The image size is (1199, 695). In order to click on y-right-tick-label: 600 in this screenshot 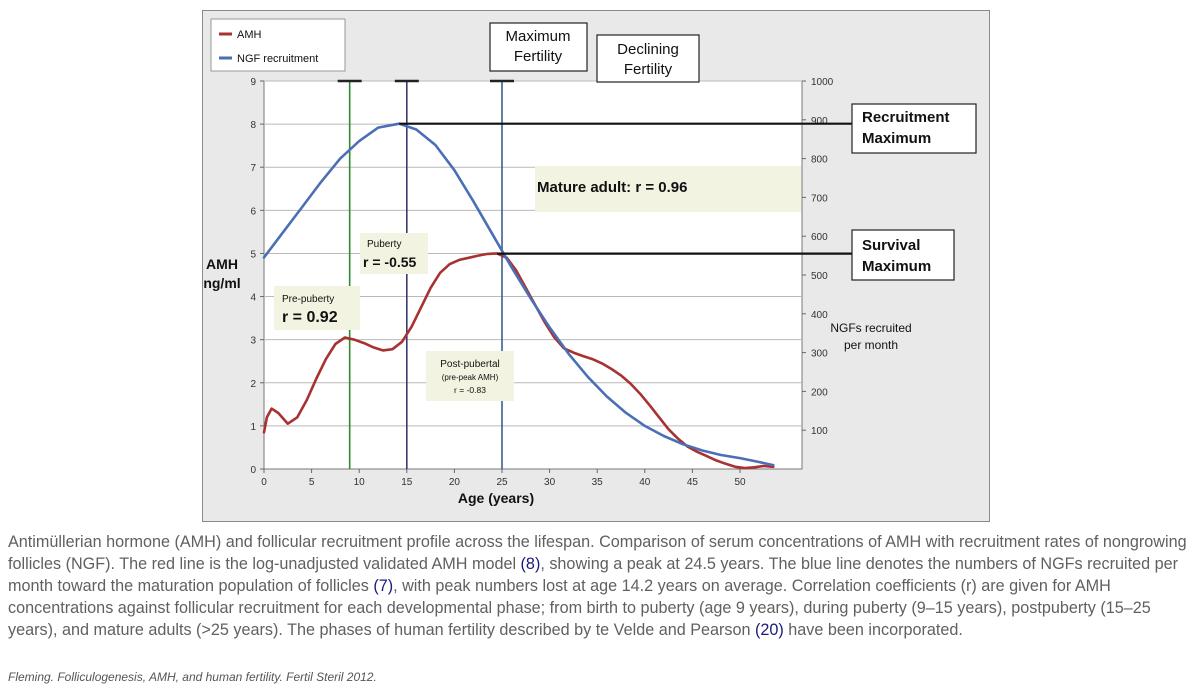, I will do `click(819, 237)`.